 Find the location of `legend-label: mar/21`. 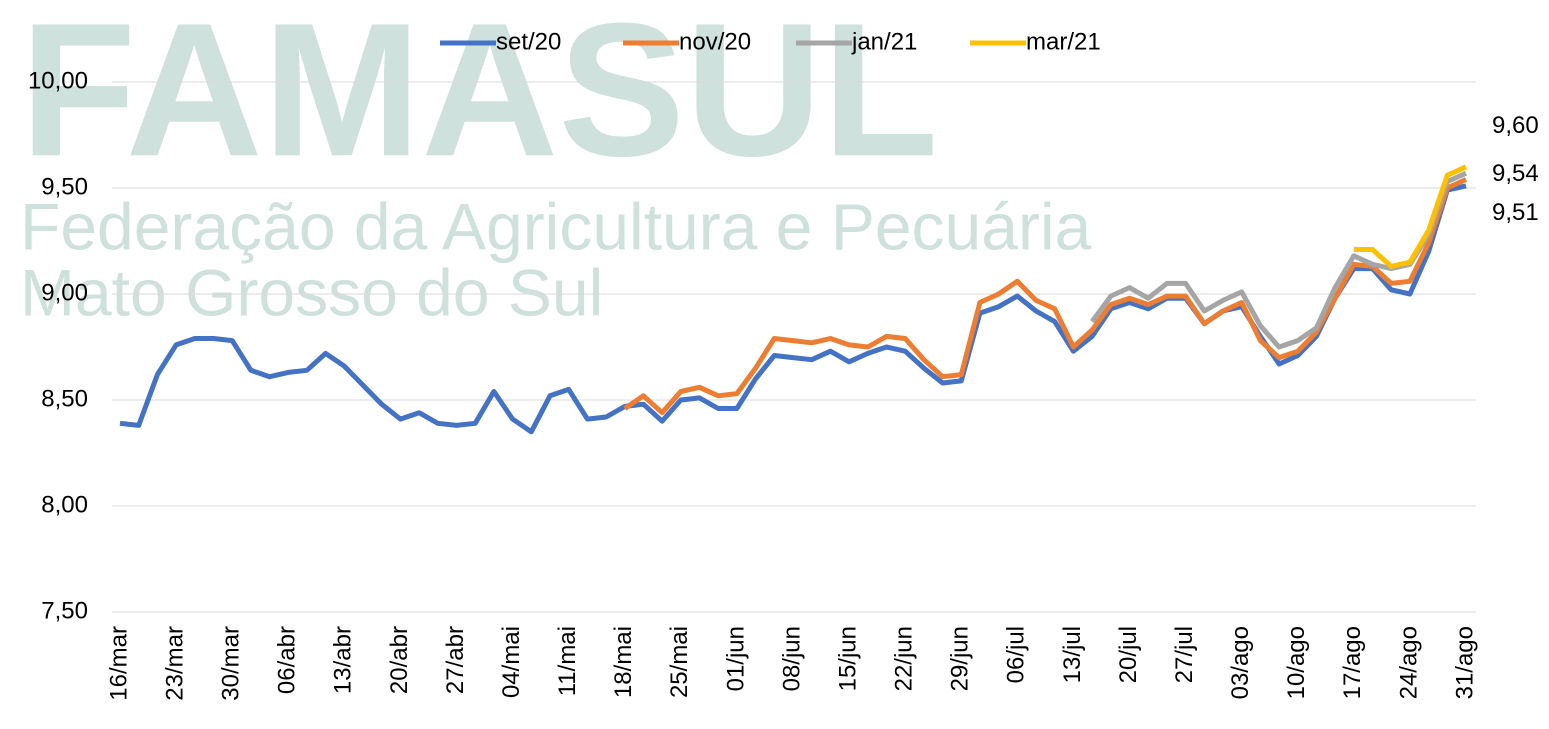

legend-label: mar/21 is located at coordinates (1063, 41).